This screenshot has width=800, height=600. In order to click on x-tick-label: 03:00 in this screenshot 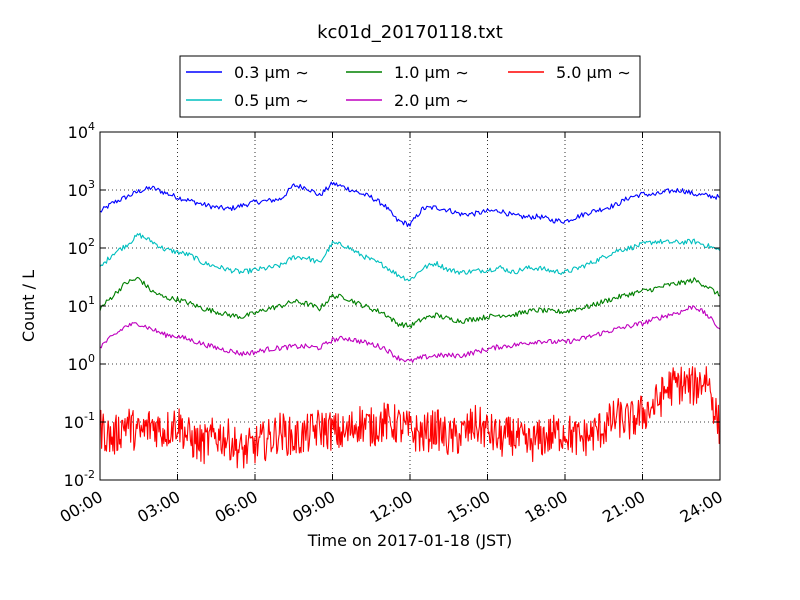, I will do `click(158, 507)`.